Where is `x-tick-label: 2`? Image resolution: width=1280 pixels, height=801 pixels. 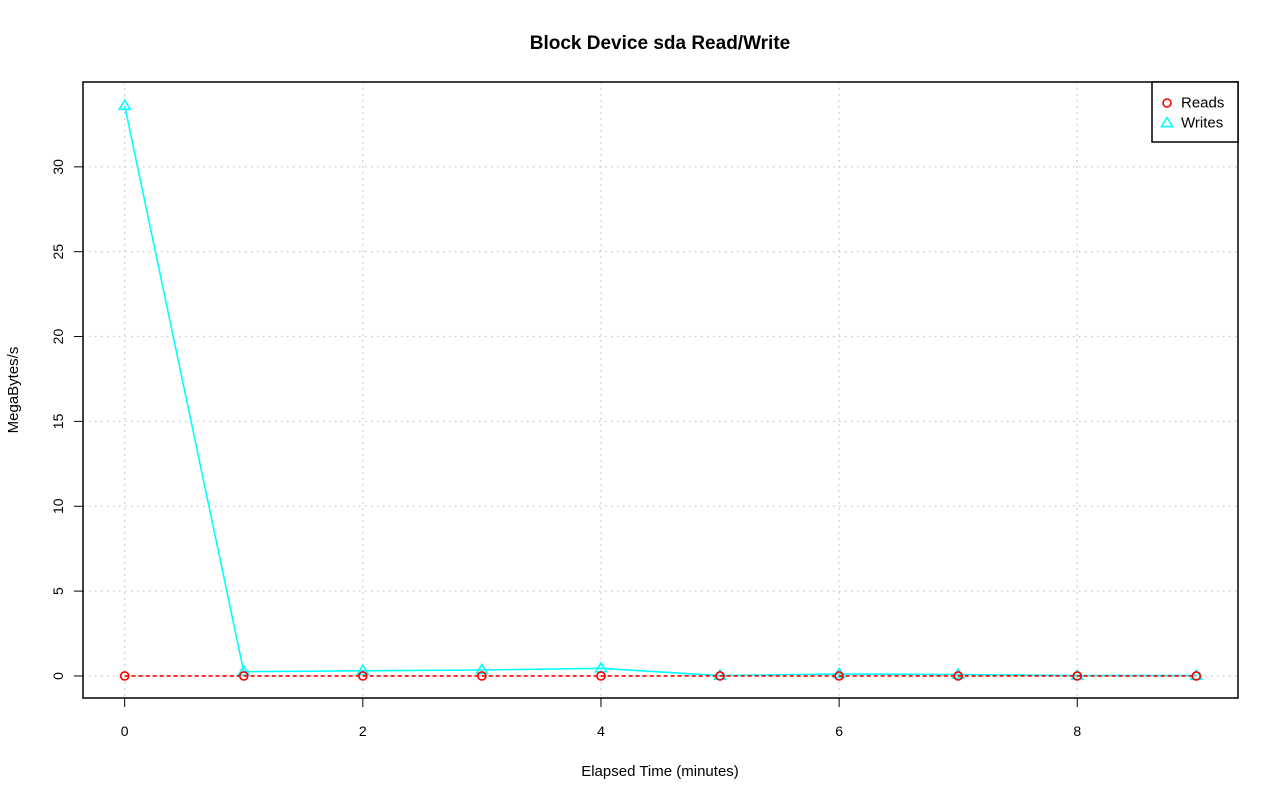
x-tick-label: 2 is located at coordinates (363, 731).